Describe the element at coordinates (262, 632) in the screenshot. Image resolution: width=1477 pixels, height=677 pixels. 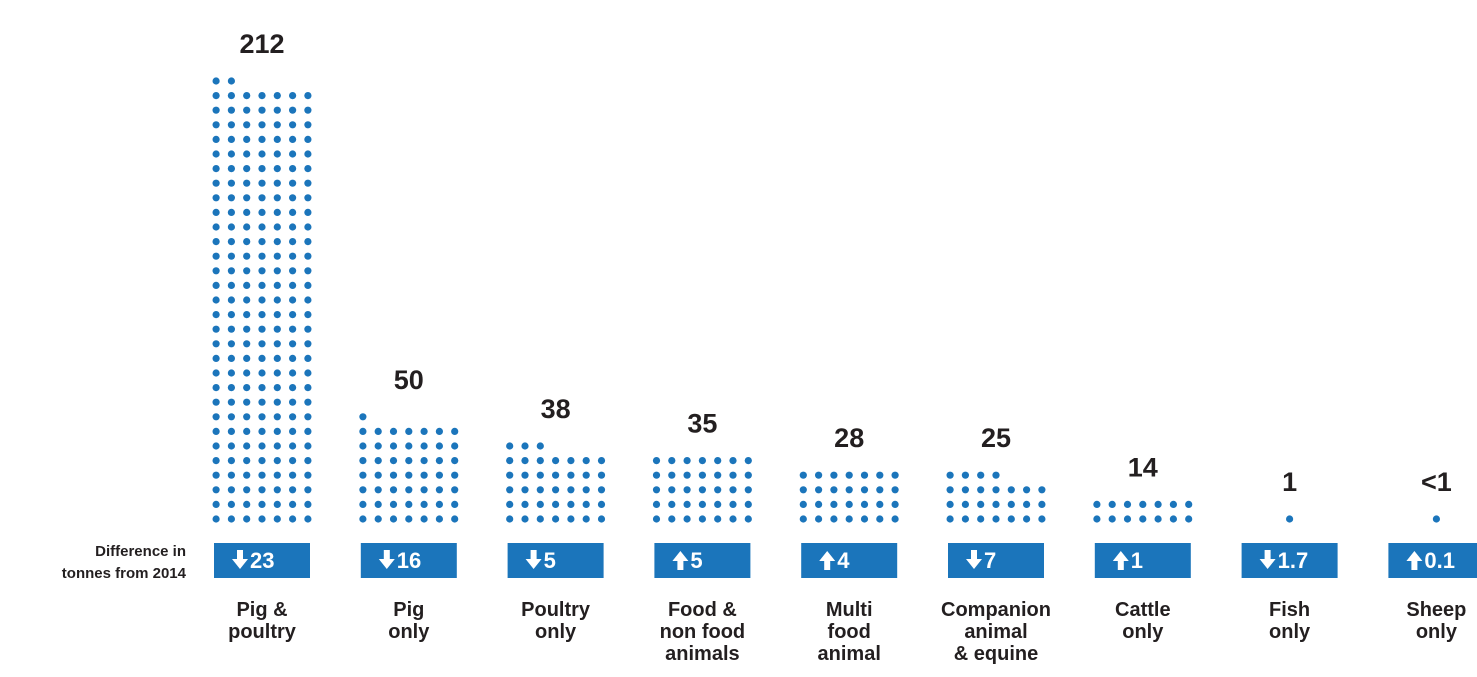
I see `category-label: poultry` at that location.